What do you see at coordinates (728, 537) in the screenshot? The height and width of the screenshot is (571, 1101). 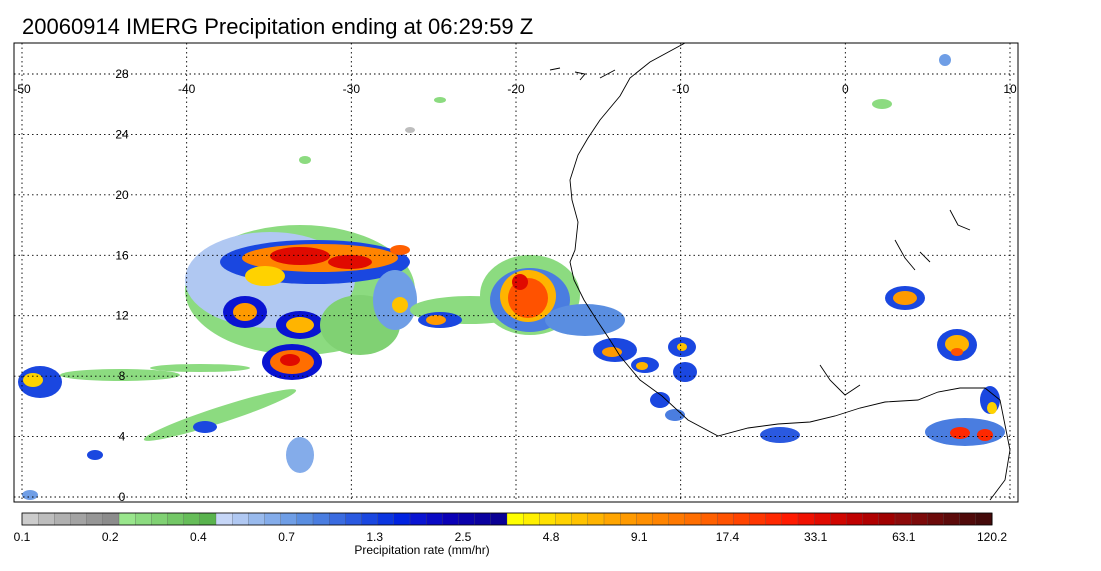 I see `colorbar-tick-label: 17.4` at bounding box center [728, 537].